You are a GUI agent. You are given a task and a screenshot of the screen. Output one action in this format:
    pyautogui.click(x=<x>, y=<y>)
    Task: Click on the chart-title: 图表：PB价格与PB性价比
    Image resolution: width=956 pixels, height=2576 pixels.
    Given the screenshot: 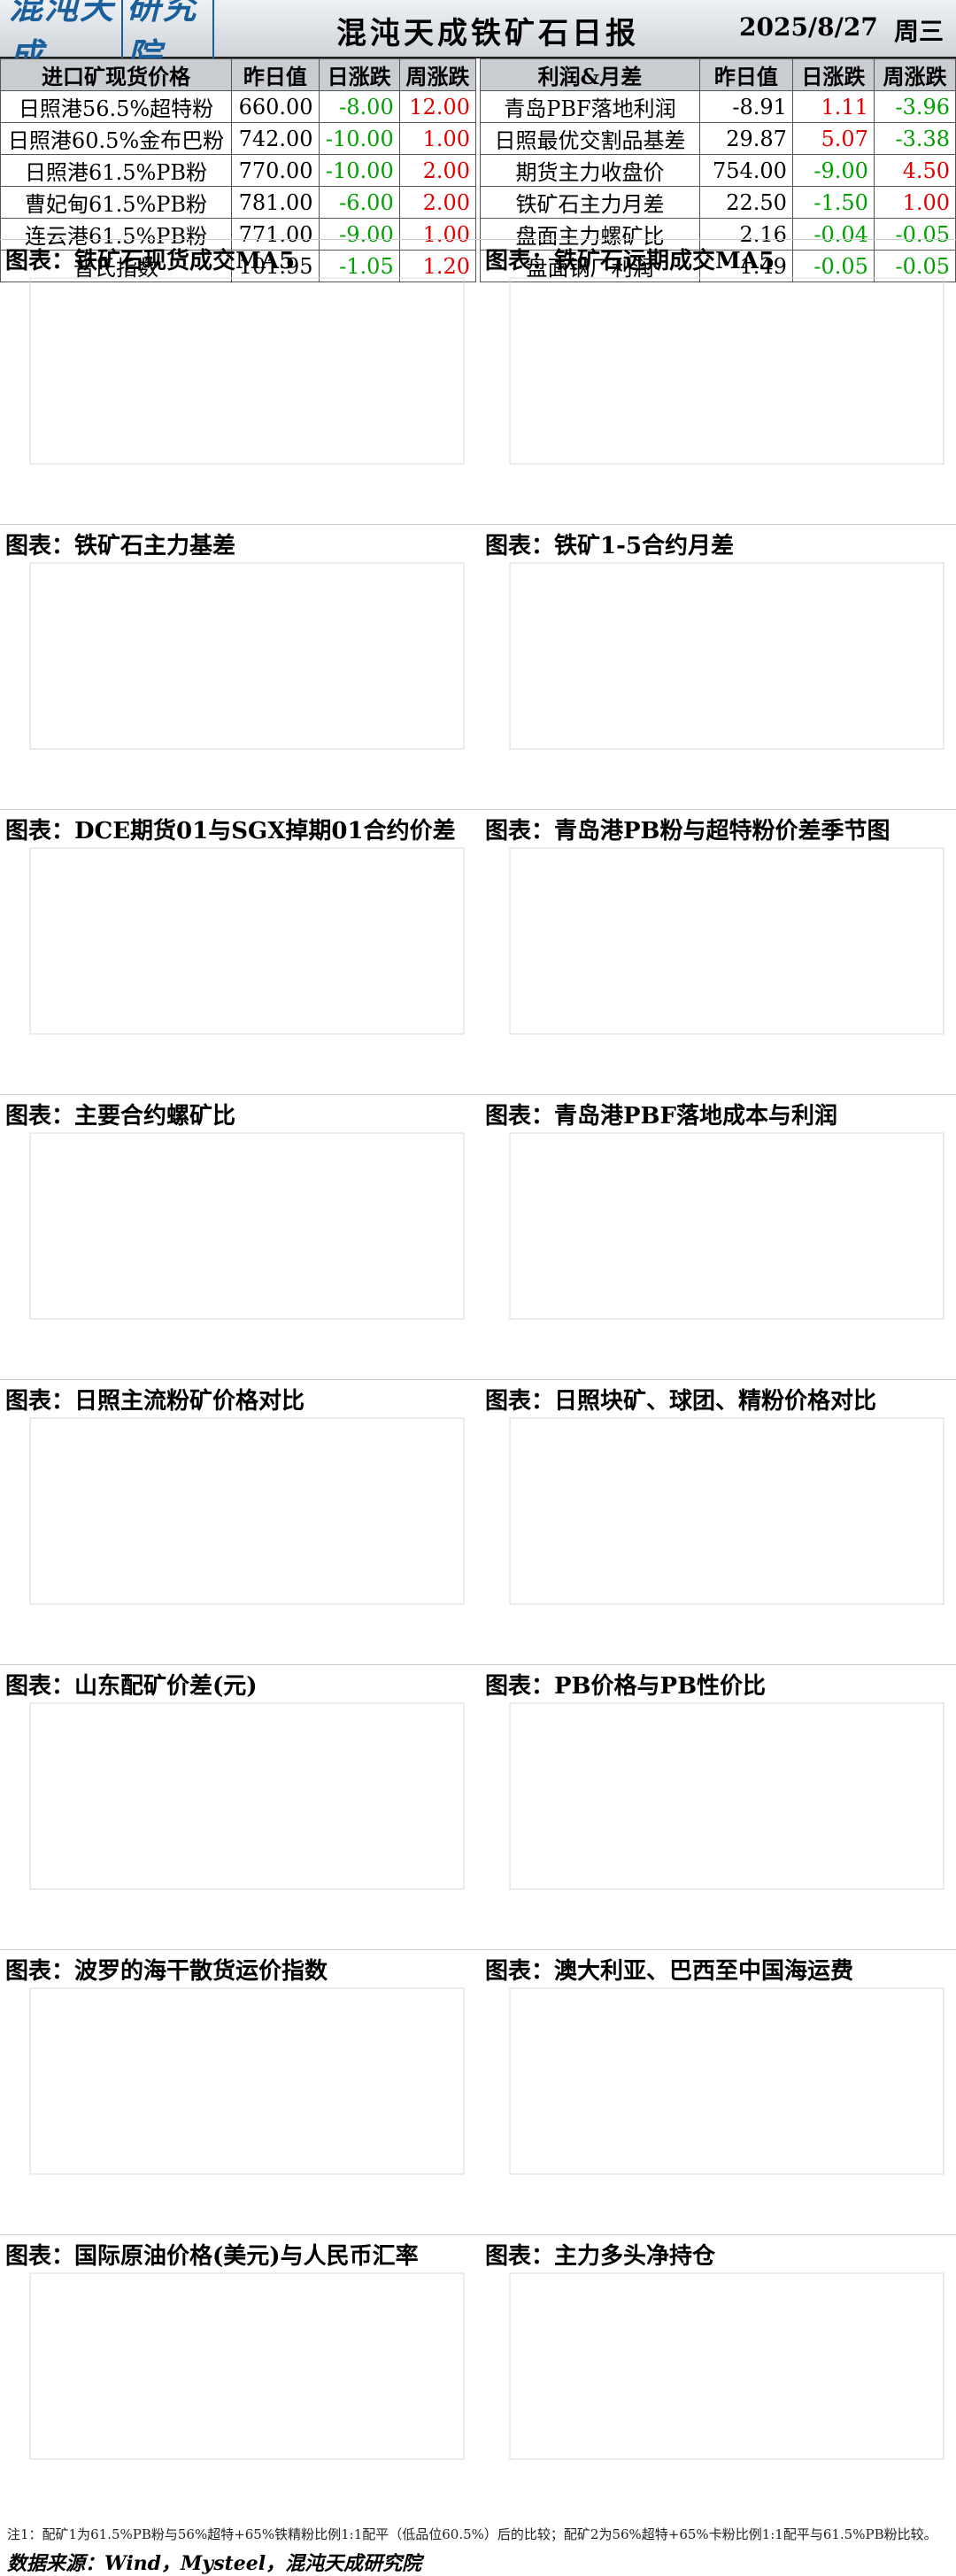 What is the action you would take?
    pyautogui.click(x=626, y=1686)
    